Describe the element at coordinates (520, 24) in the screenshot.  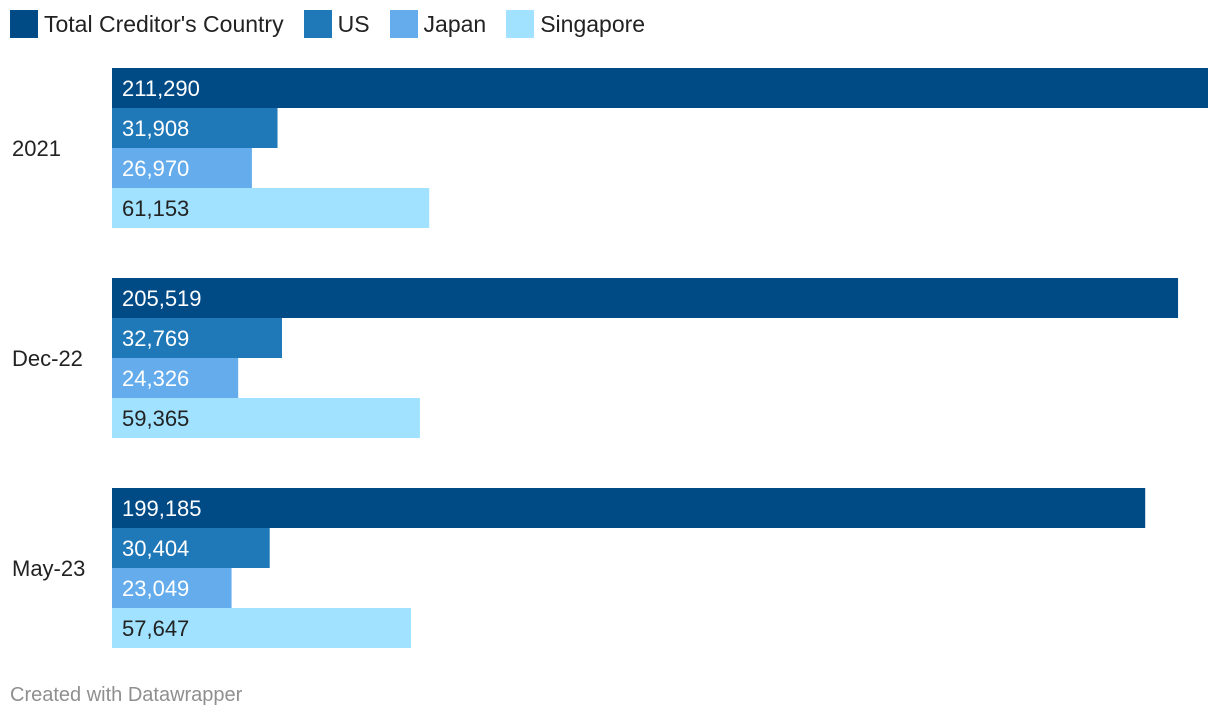
I see `legend-swatch-singapore` at that location.